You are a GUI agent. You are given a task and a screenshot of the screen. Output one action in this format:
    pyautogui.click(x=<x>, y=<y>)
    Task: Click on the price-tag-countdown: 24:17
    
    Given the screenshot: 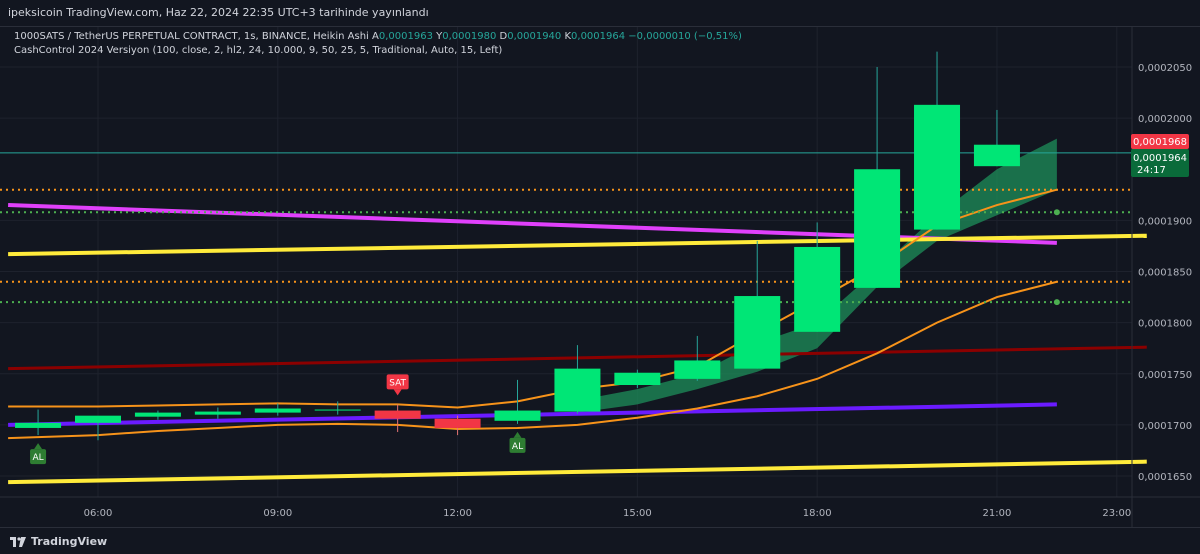 What is the action you would take?
    pyautogui.click(x=1151, y=170)
    